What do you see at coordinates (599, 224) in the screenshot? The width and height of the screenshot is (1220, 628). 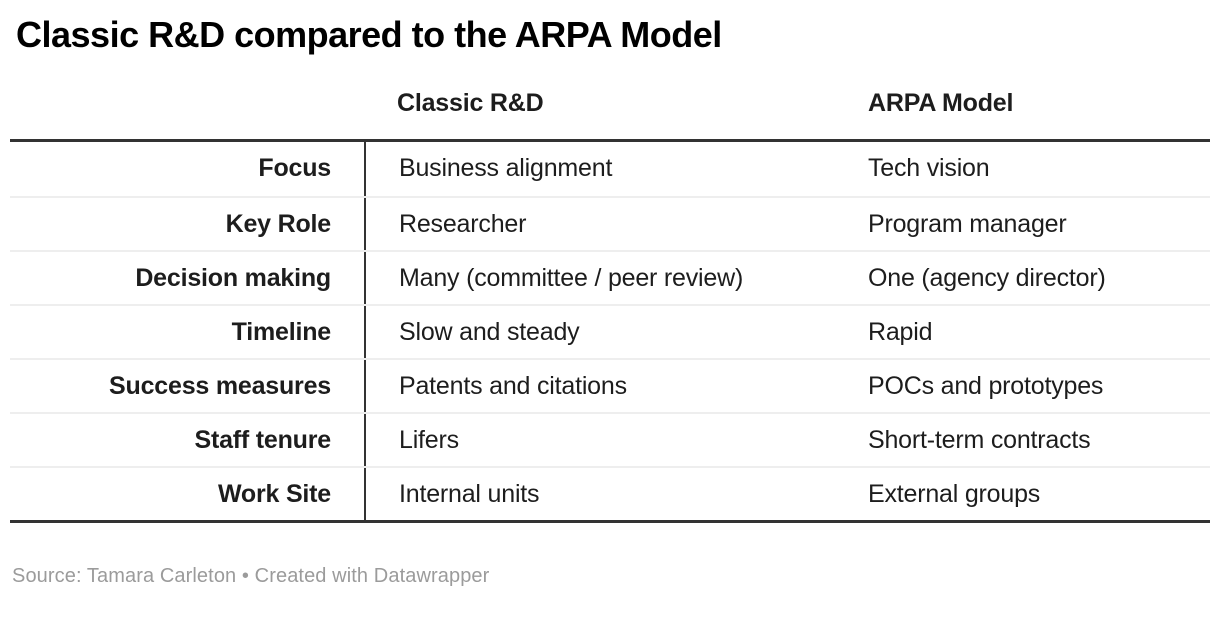 I see `classic-rd-cell: Researcher` at bounding box center [599, 224].